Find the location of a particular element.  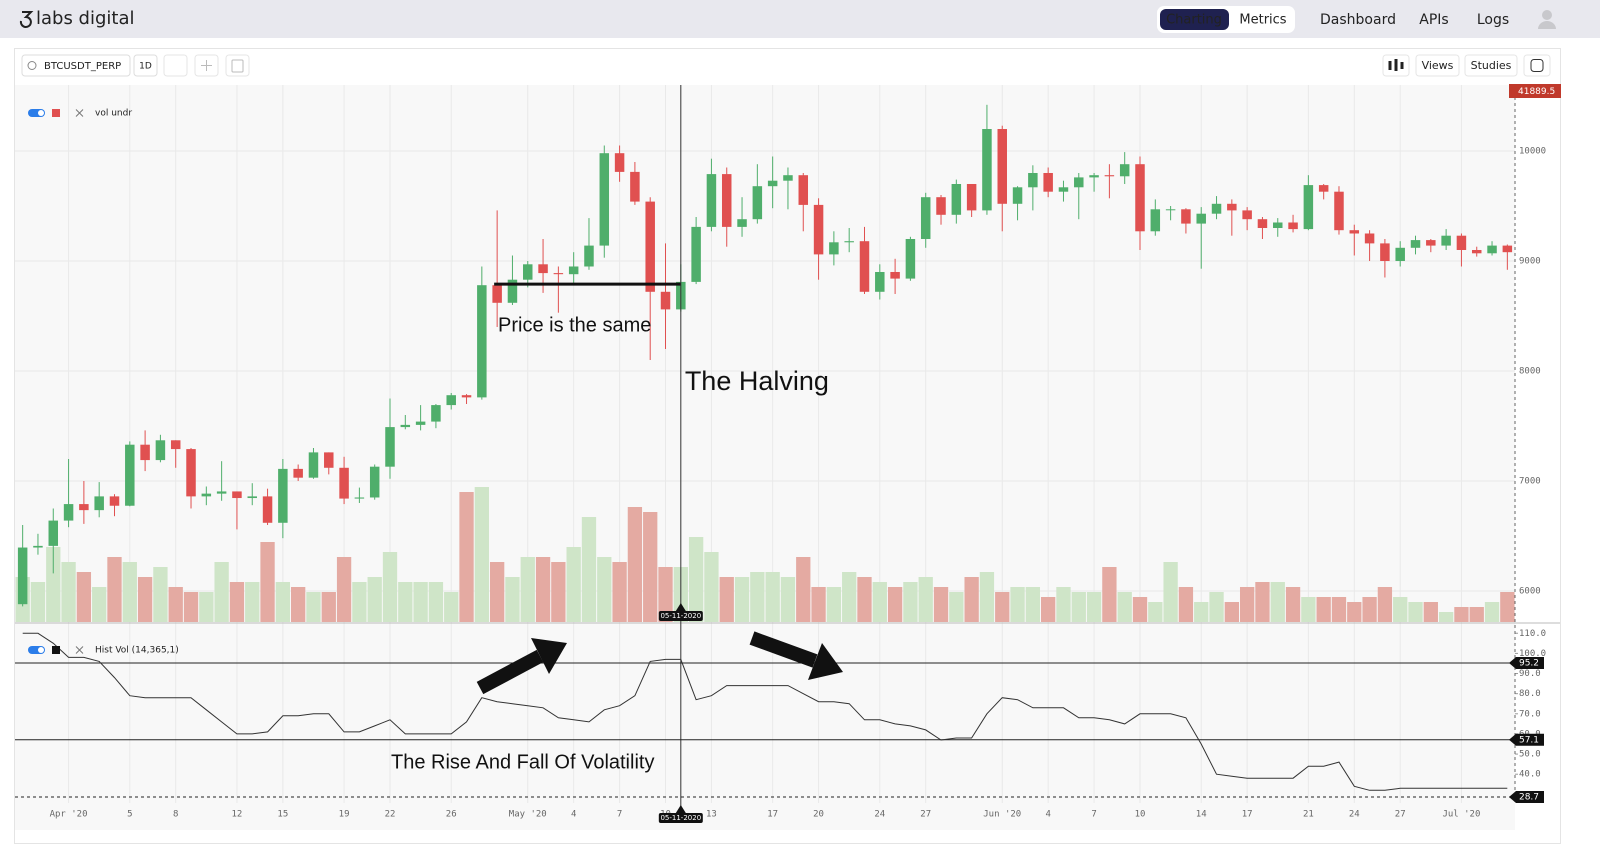

plus-icon is located at coordinates (206, 65).